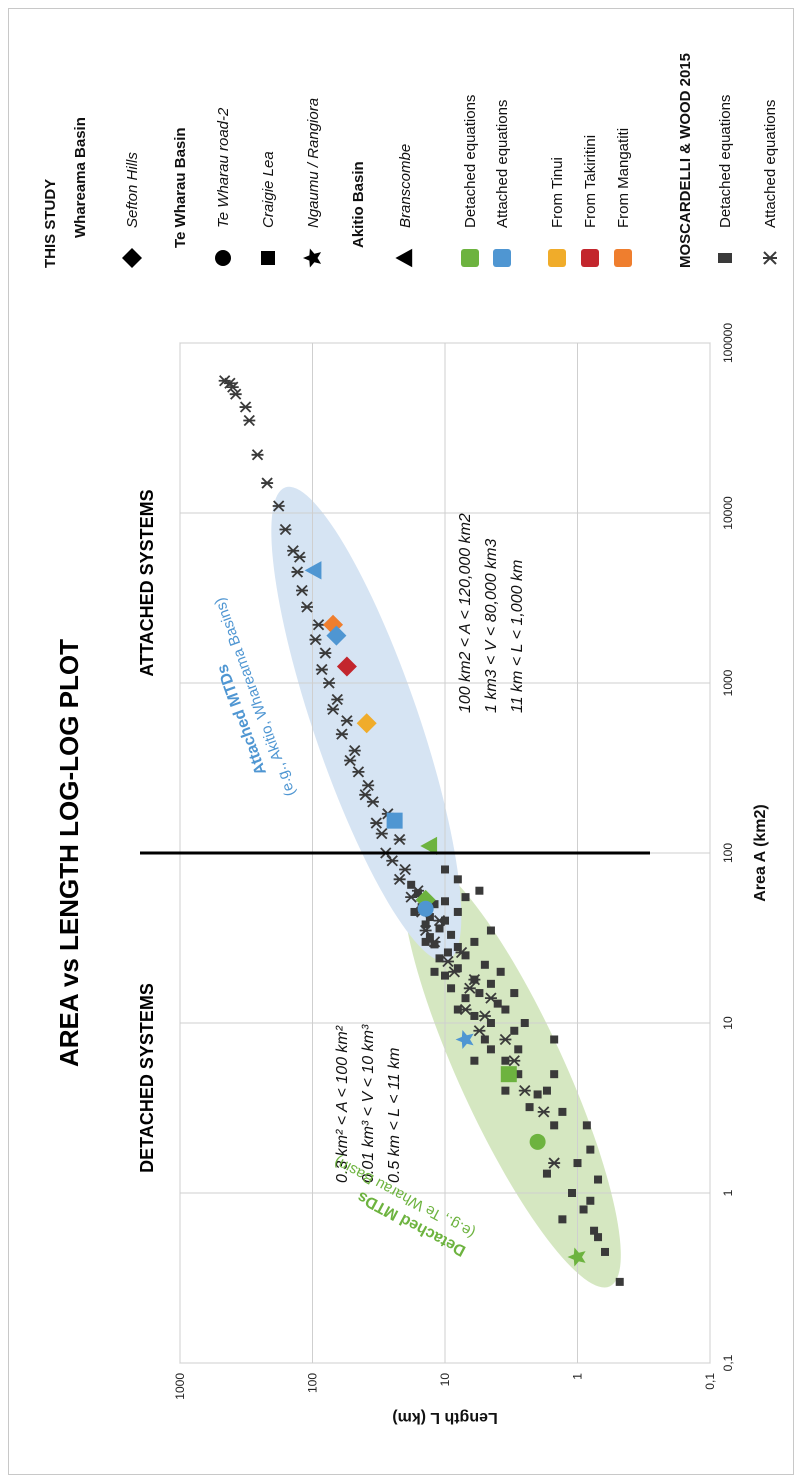 Image resolution: width=802 pixels, height=1483 pixels. I want to click on y-tick-label: 0,1, so click(710, 1381).